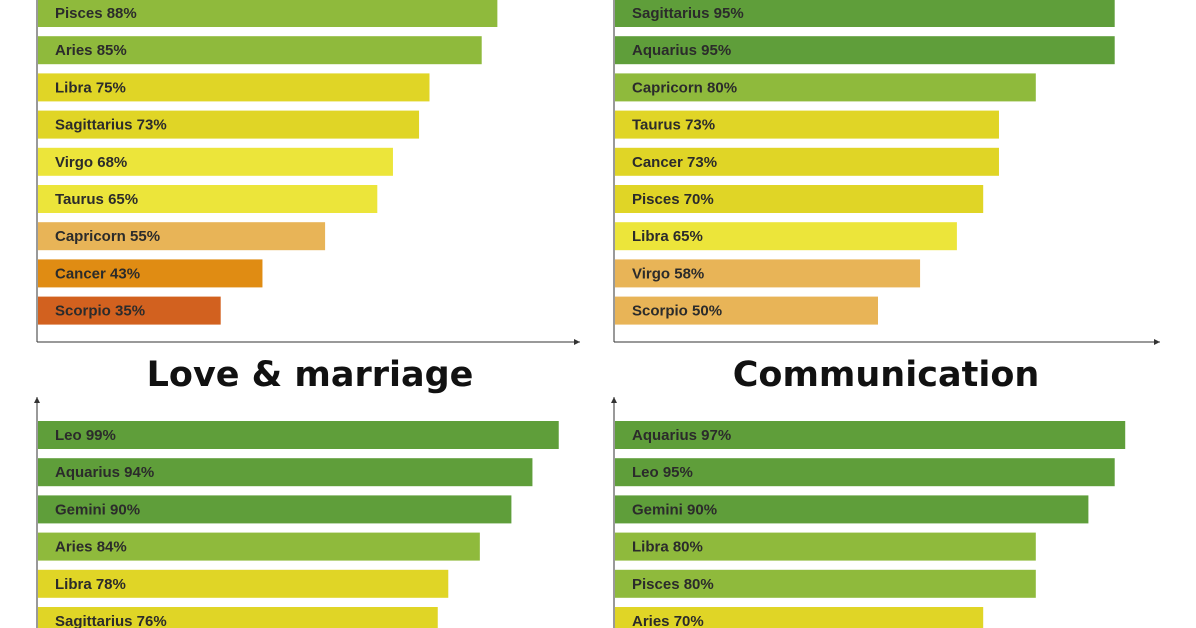 Image resolution: width=1196 pixels, height=628 pixels. Describe the element at coordinates (97, 273) in the screenshot. I see `bar-label-top-left-7: Cancer 43%` at that location.